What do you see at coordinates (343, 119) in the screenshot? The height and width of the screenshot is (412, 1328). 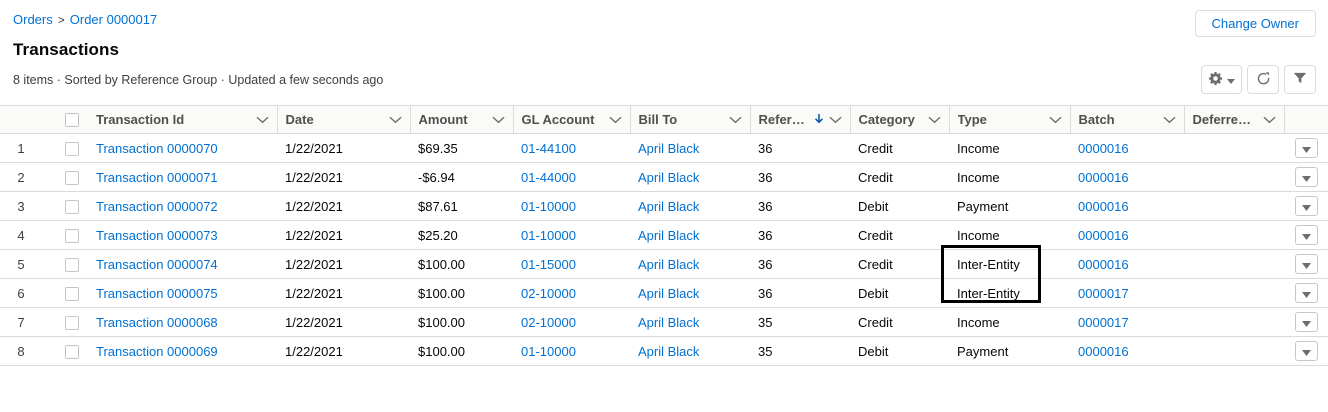 I see `column-header-date: Date` at bounding box center [343, 119].